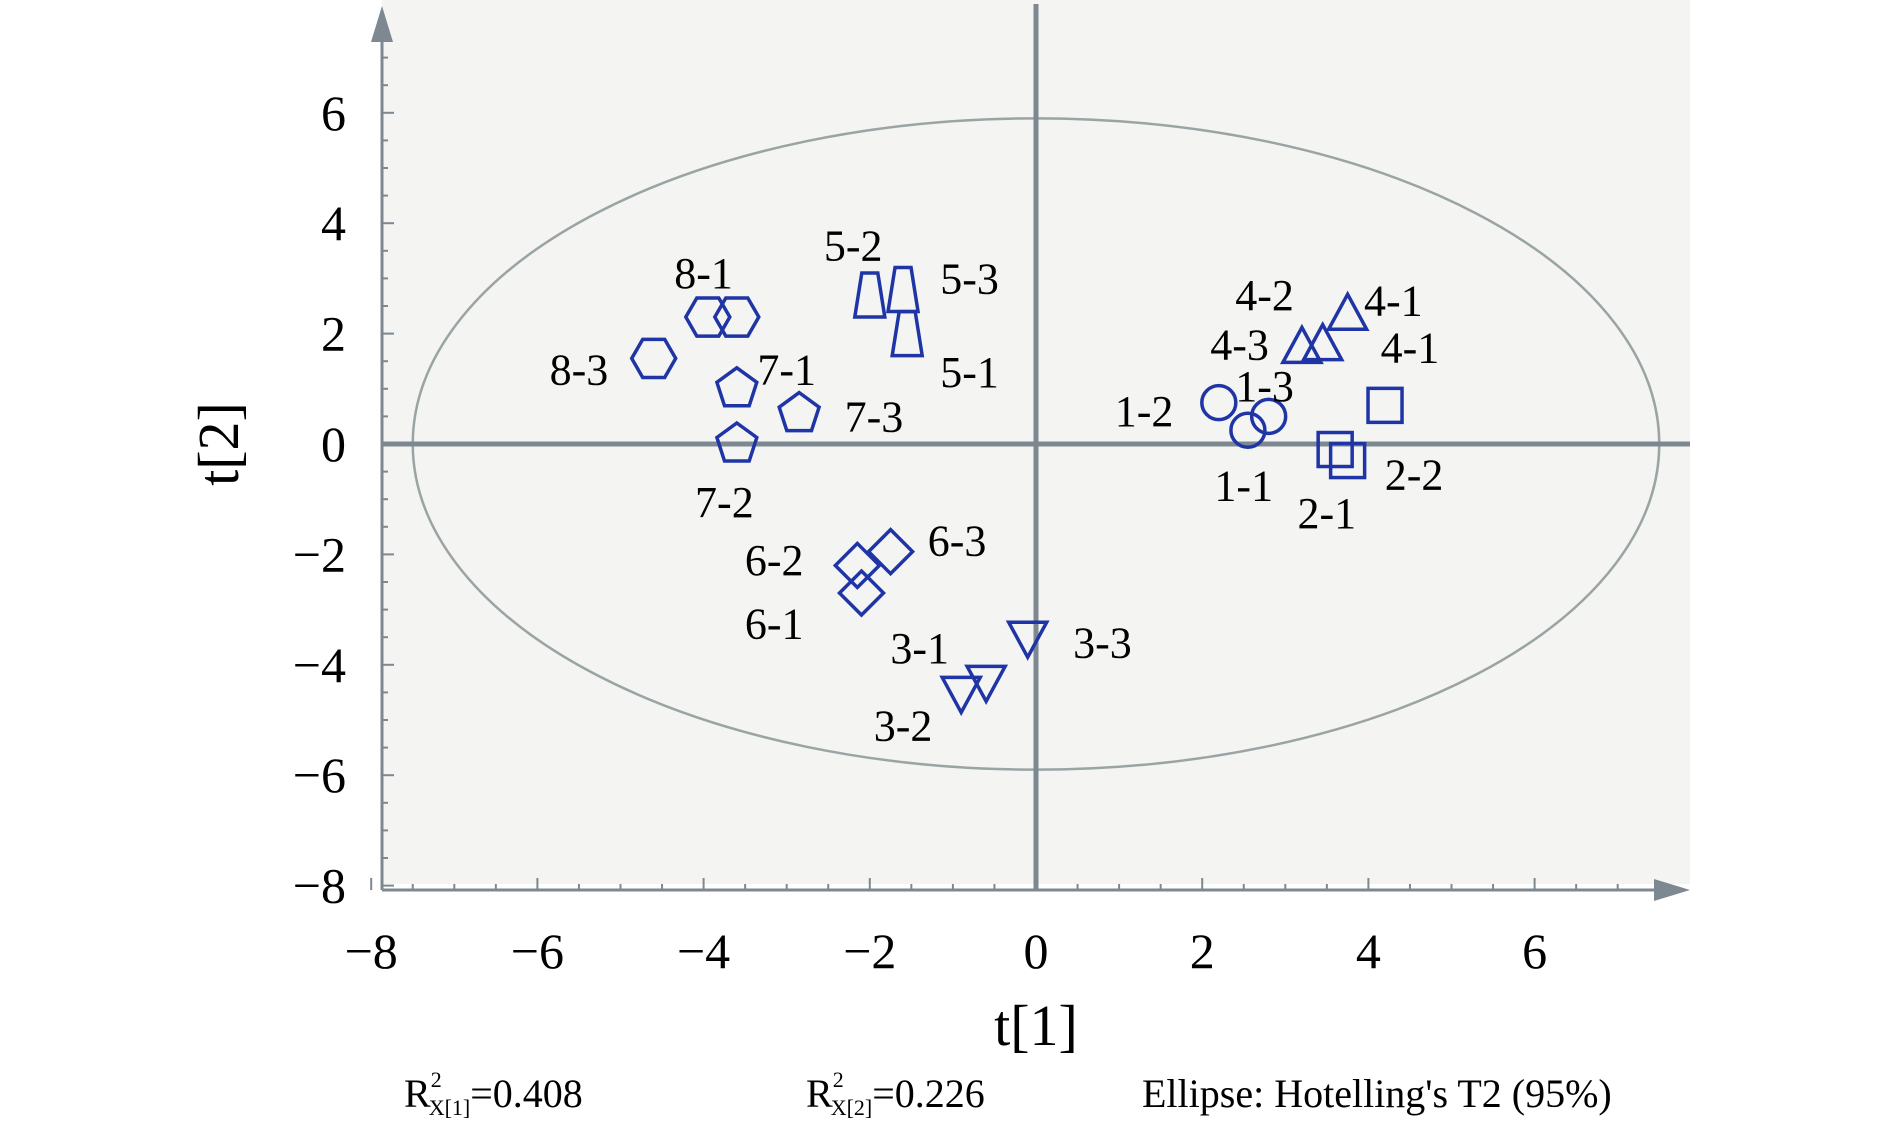 This screenshot has width=1890, height=1124. Describe the element at coordinates (703, 951) in the screenshot. I see `x-tick-label: −4` at that location.